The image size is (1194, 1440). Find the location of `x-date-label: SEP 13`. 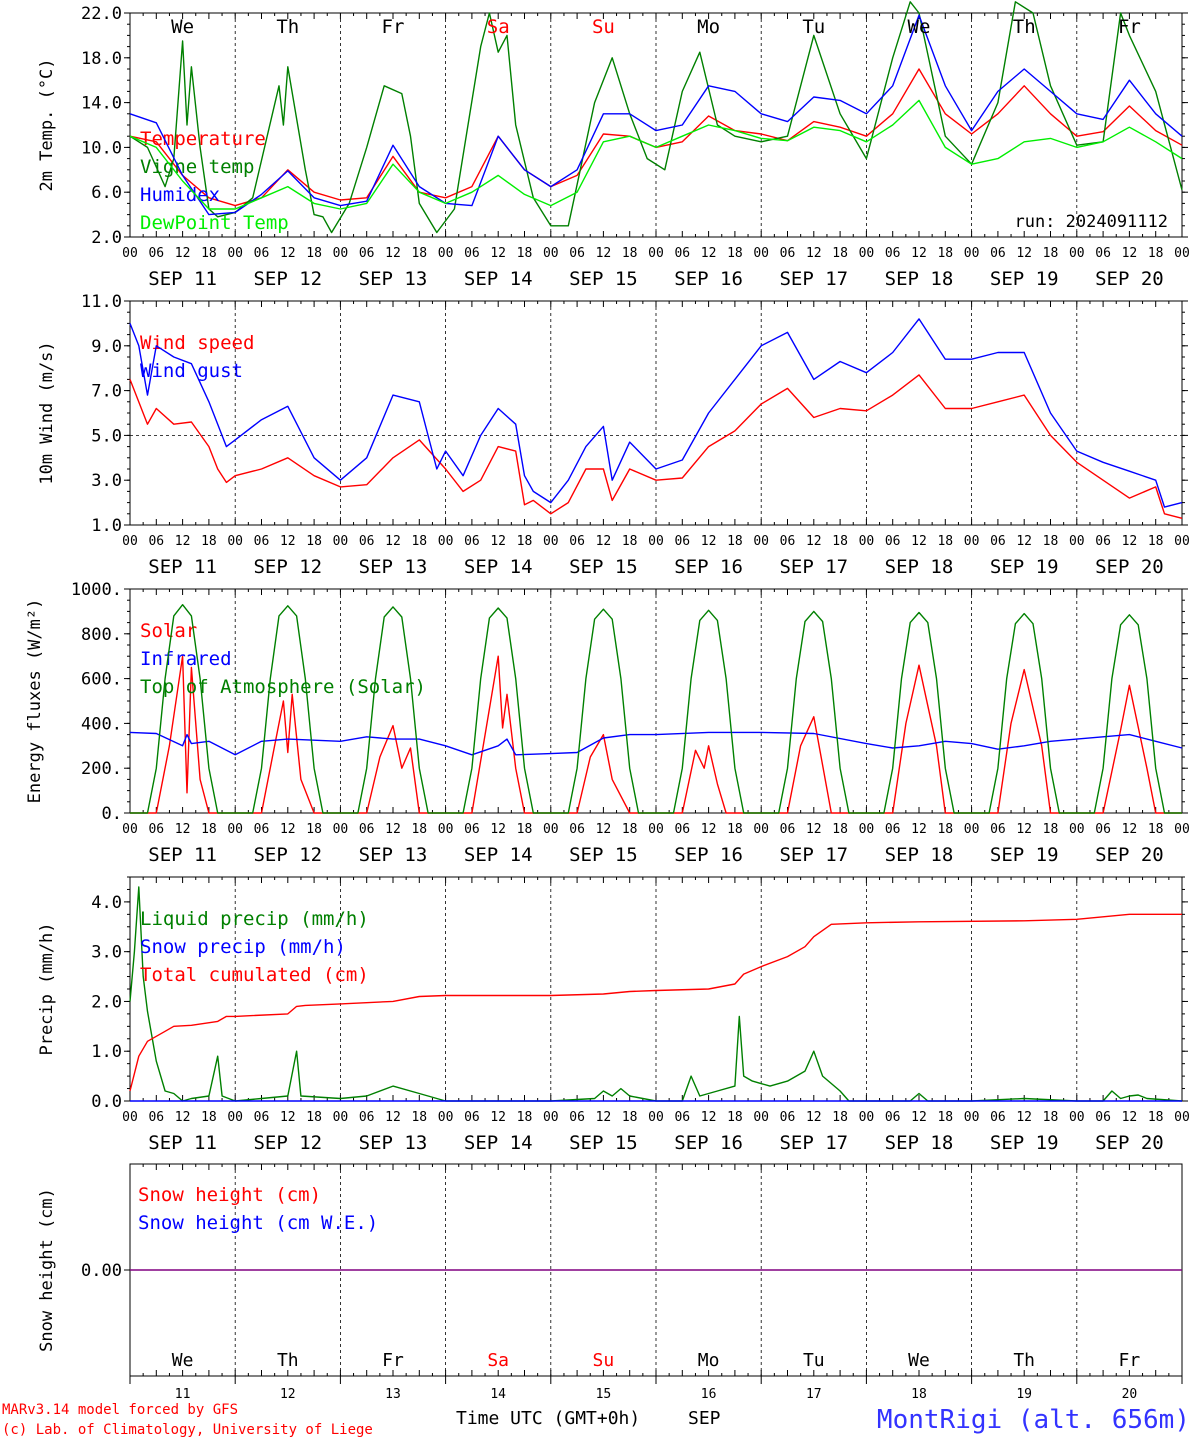

x-date-label: SEP 13 is located at coordinates (393, 279).